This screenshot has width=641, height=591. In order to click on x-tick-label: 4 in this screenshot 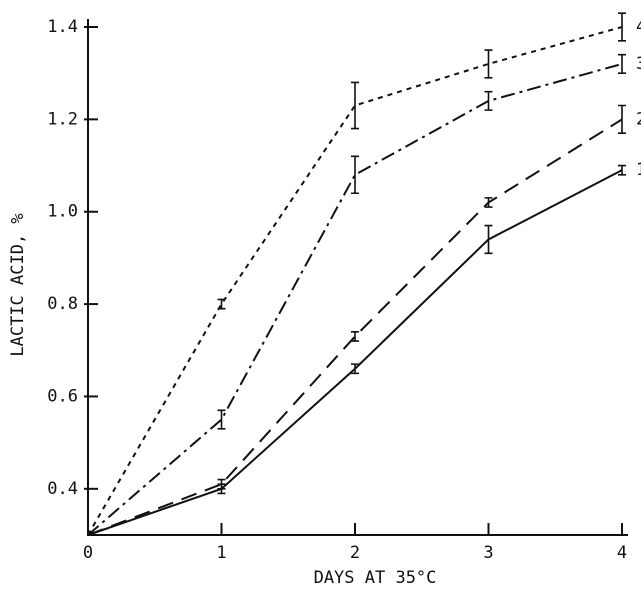, I will do `click(622, 553)`.